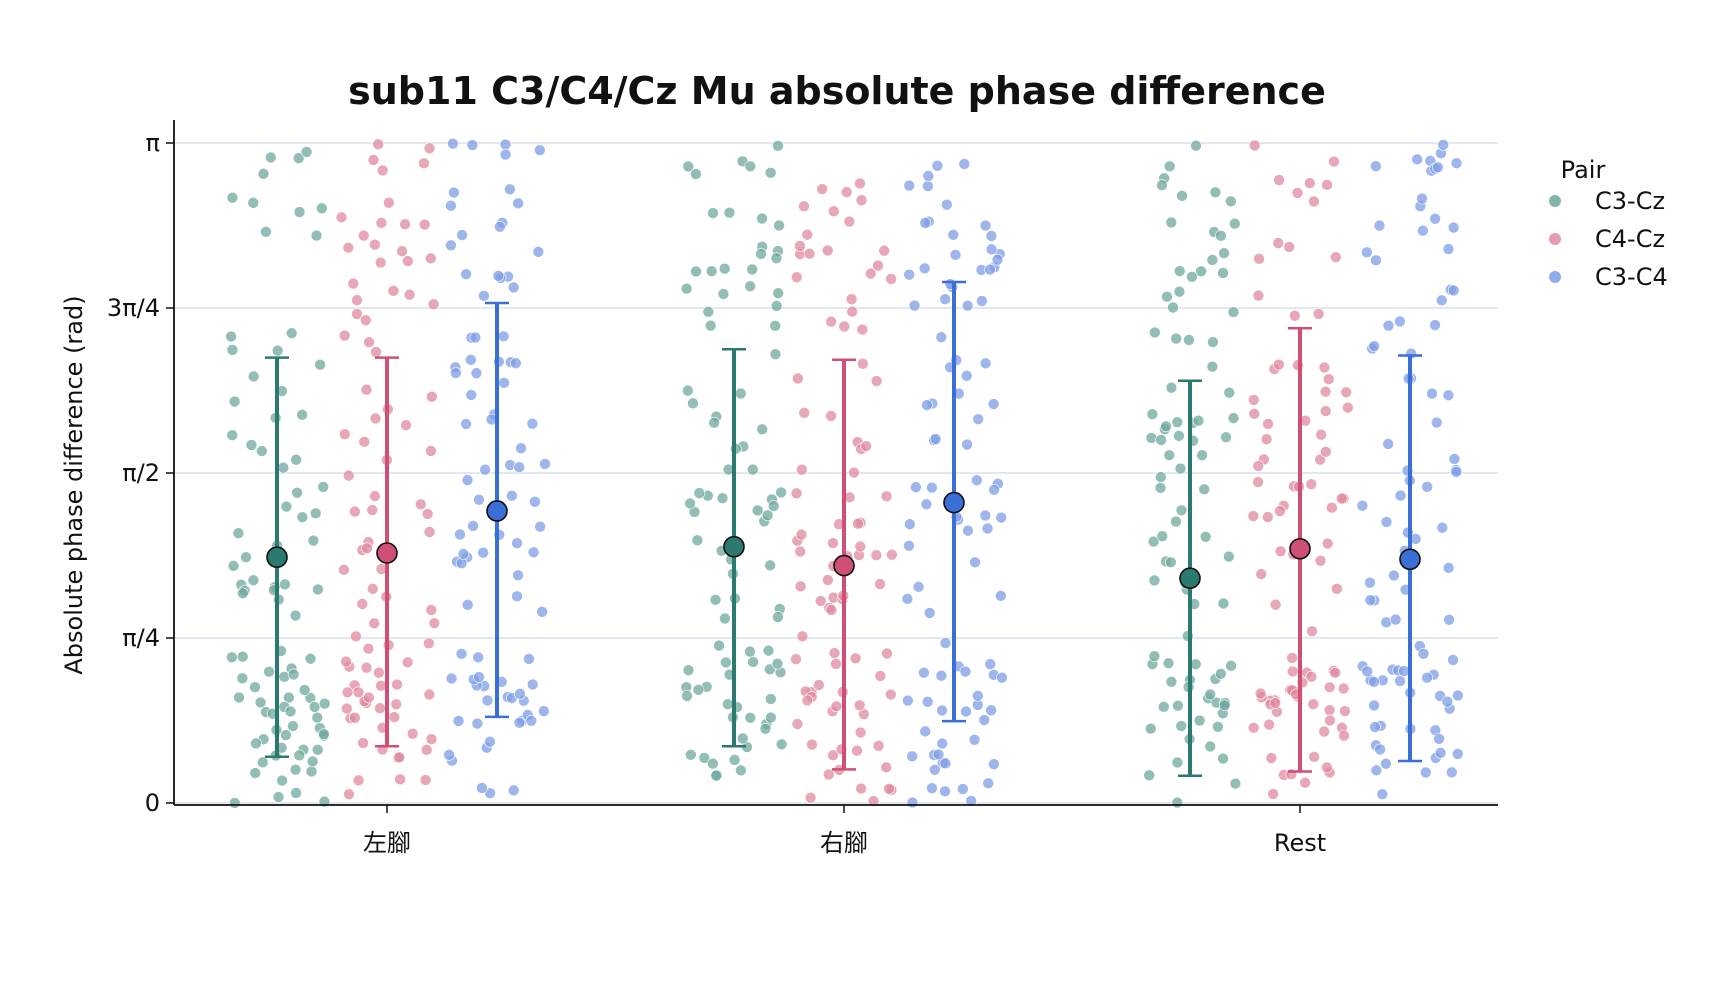  Describe the element at coordinates (1555, 239) in the screenshot. I see `legend-marker` at that location.